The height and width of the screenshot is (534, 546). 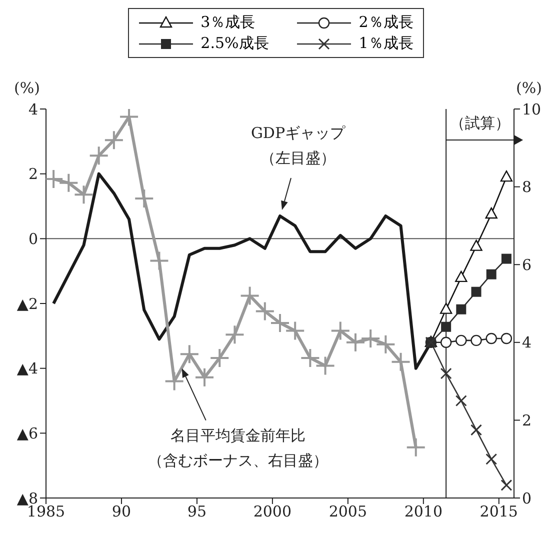 I want to click on legend-label: 2.5%成長, so click(x=234, y=43).